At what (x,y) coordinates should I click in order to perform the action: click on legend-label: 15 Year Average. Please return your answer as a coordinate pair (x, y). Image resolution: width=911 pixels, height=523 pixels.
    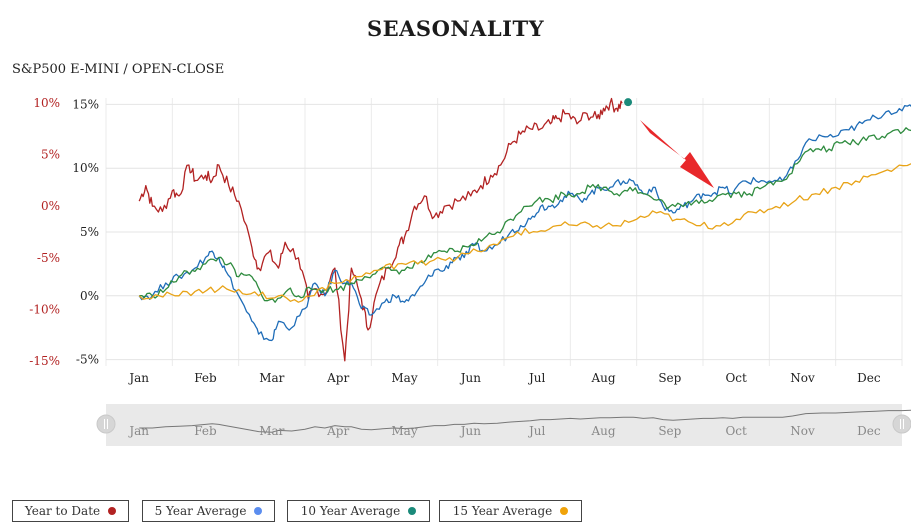
    Looking at the image, I should click on (502, 511).